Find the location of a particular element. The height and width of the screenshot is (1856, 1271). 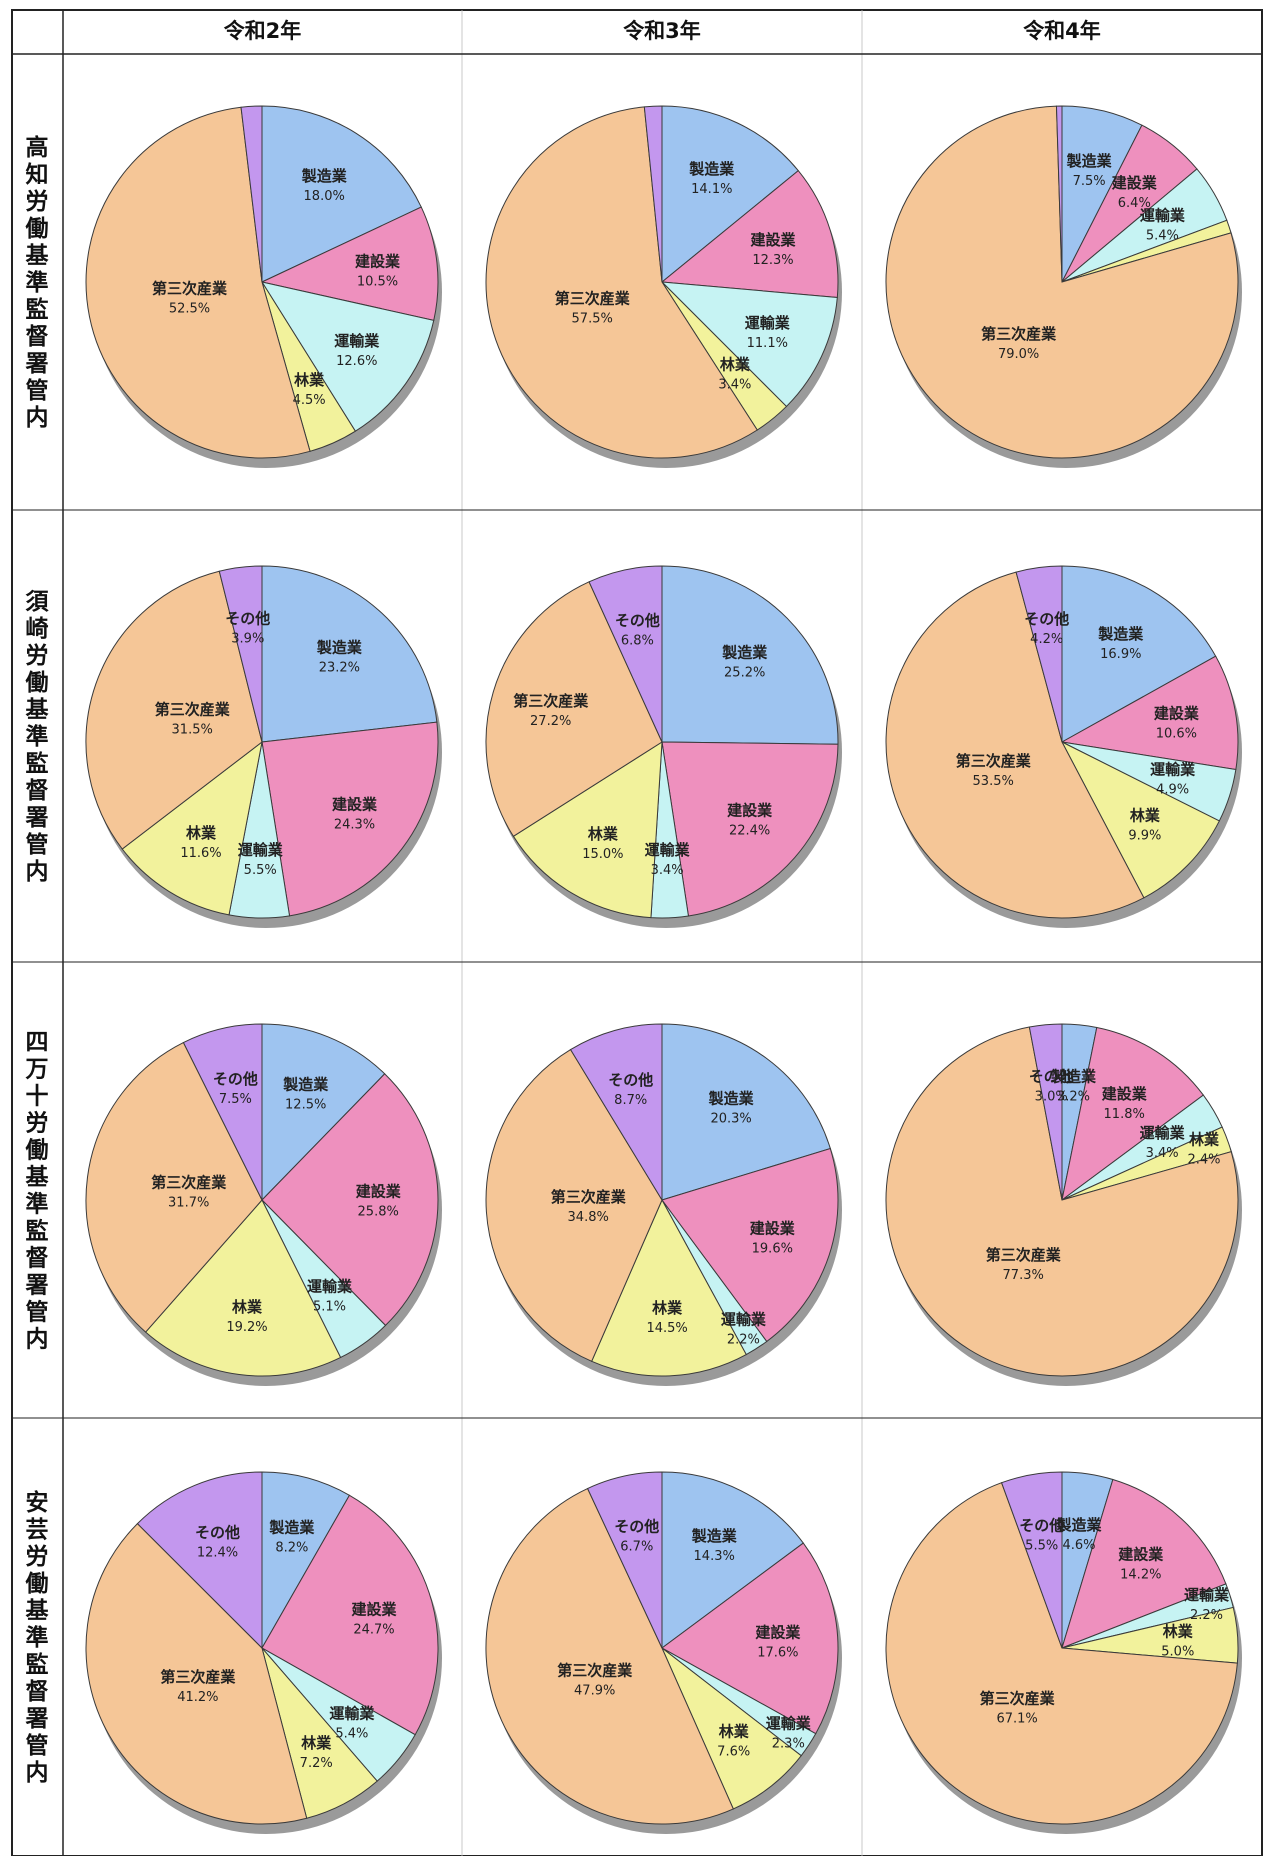

slice-value-label: 27.2% is located at coordinates (550, 721).